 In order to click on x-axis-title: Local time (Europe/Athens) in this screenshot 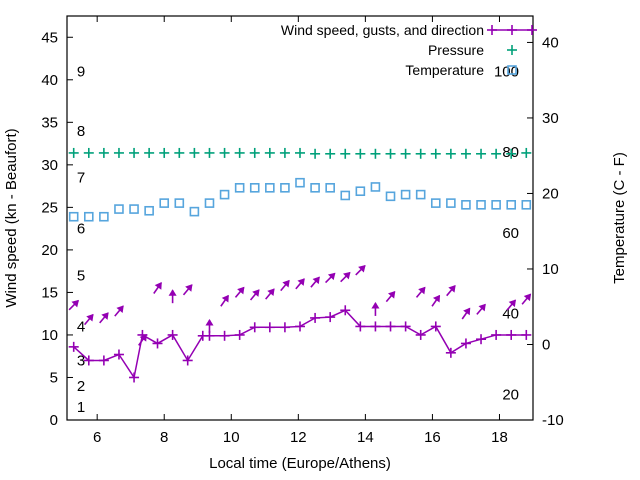, I will do `click(300, 463)`.